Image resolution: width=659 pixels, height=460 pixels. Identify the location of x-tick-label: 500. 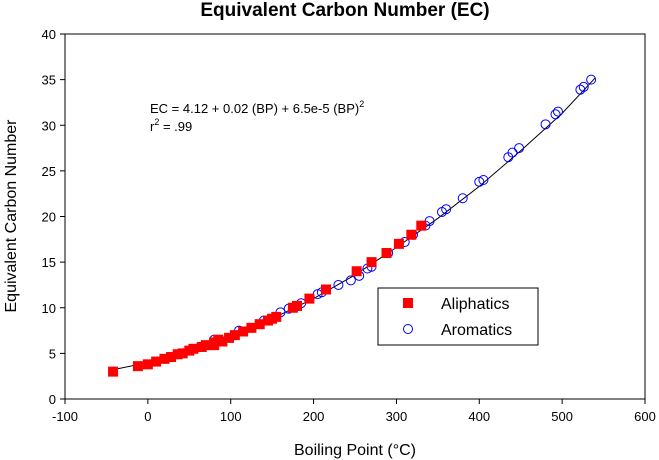
(562, 416).